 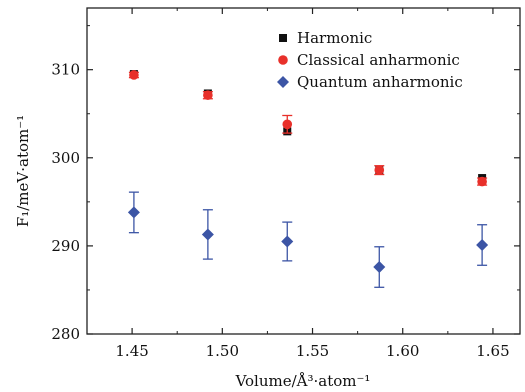 What do you see at coordinates (65, 334) in the screenshot?
I see `y-tick-label: 280` at bounding box center [65, 334].